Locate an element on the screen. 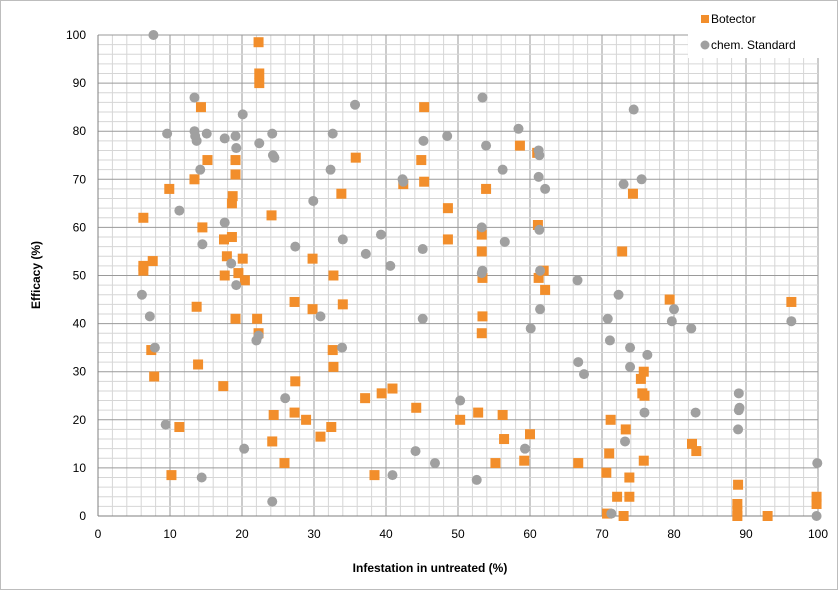  y-tick-label: 100 is located at coordinates (76, 35).